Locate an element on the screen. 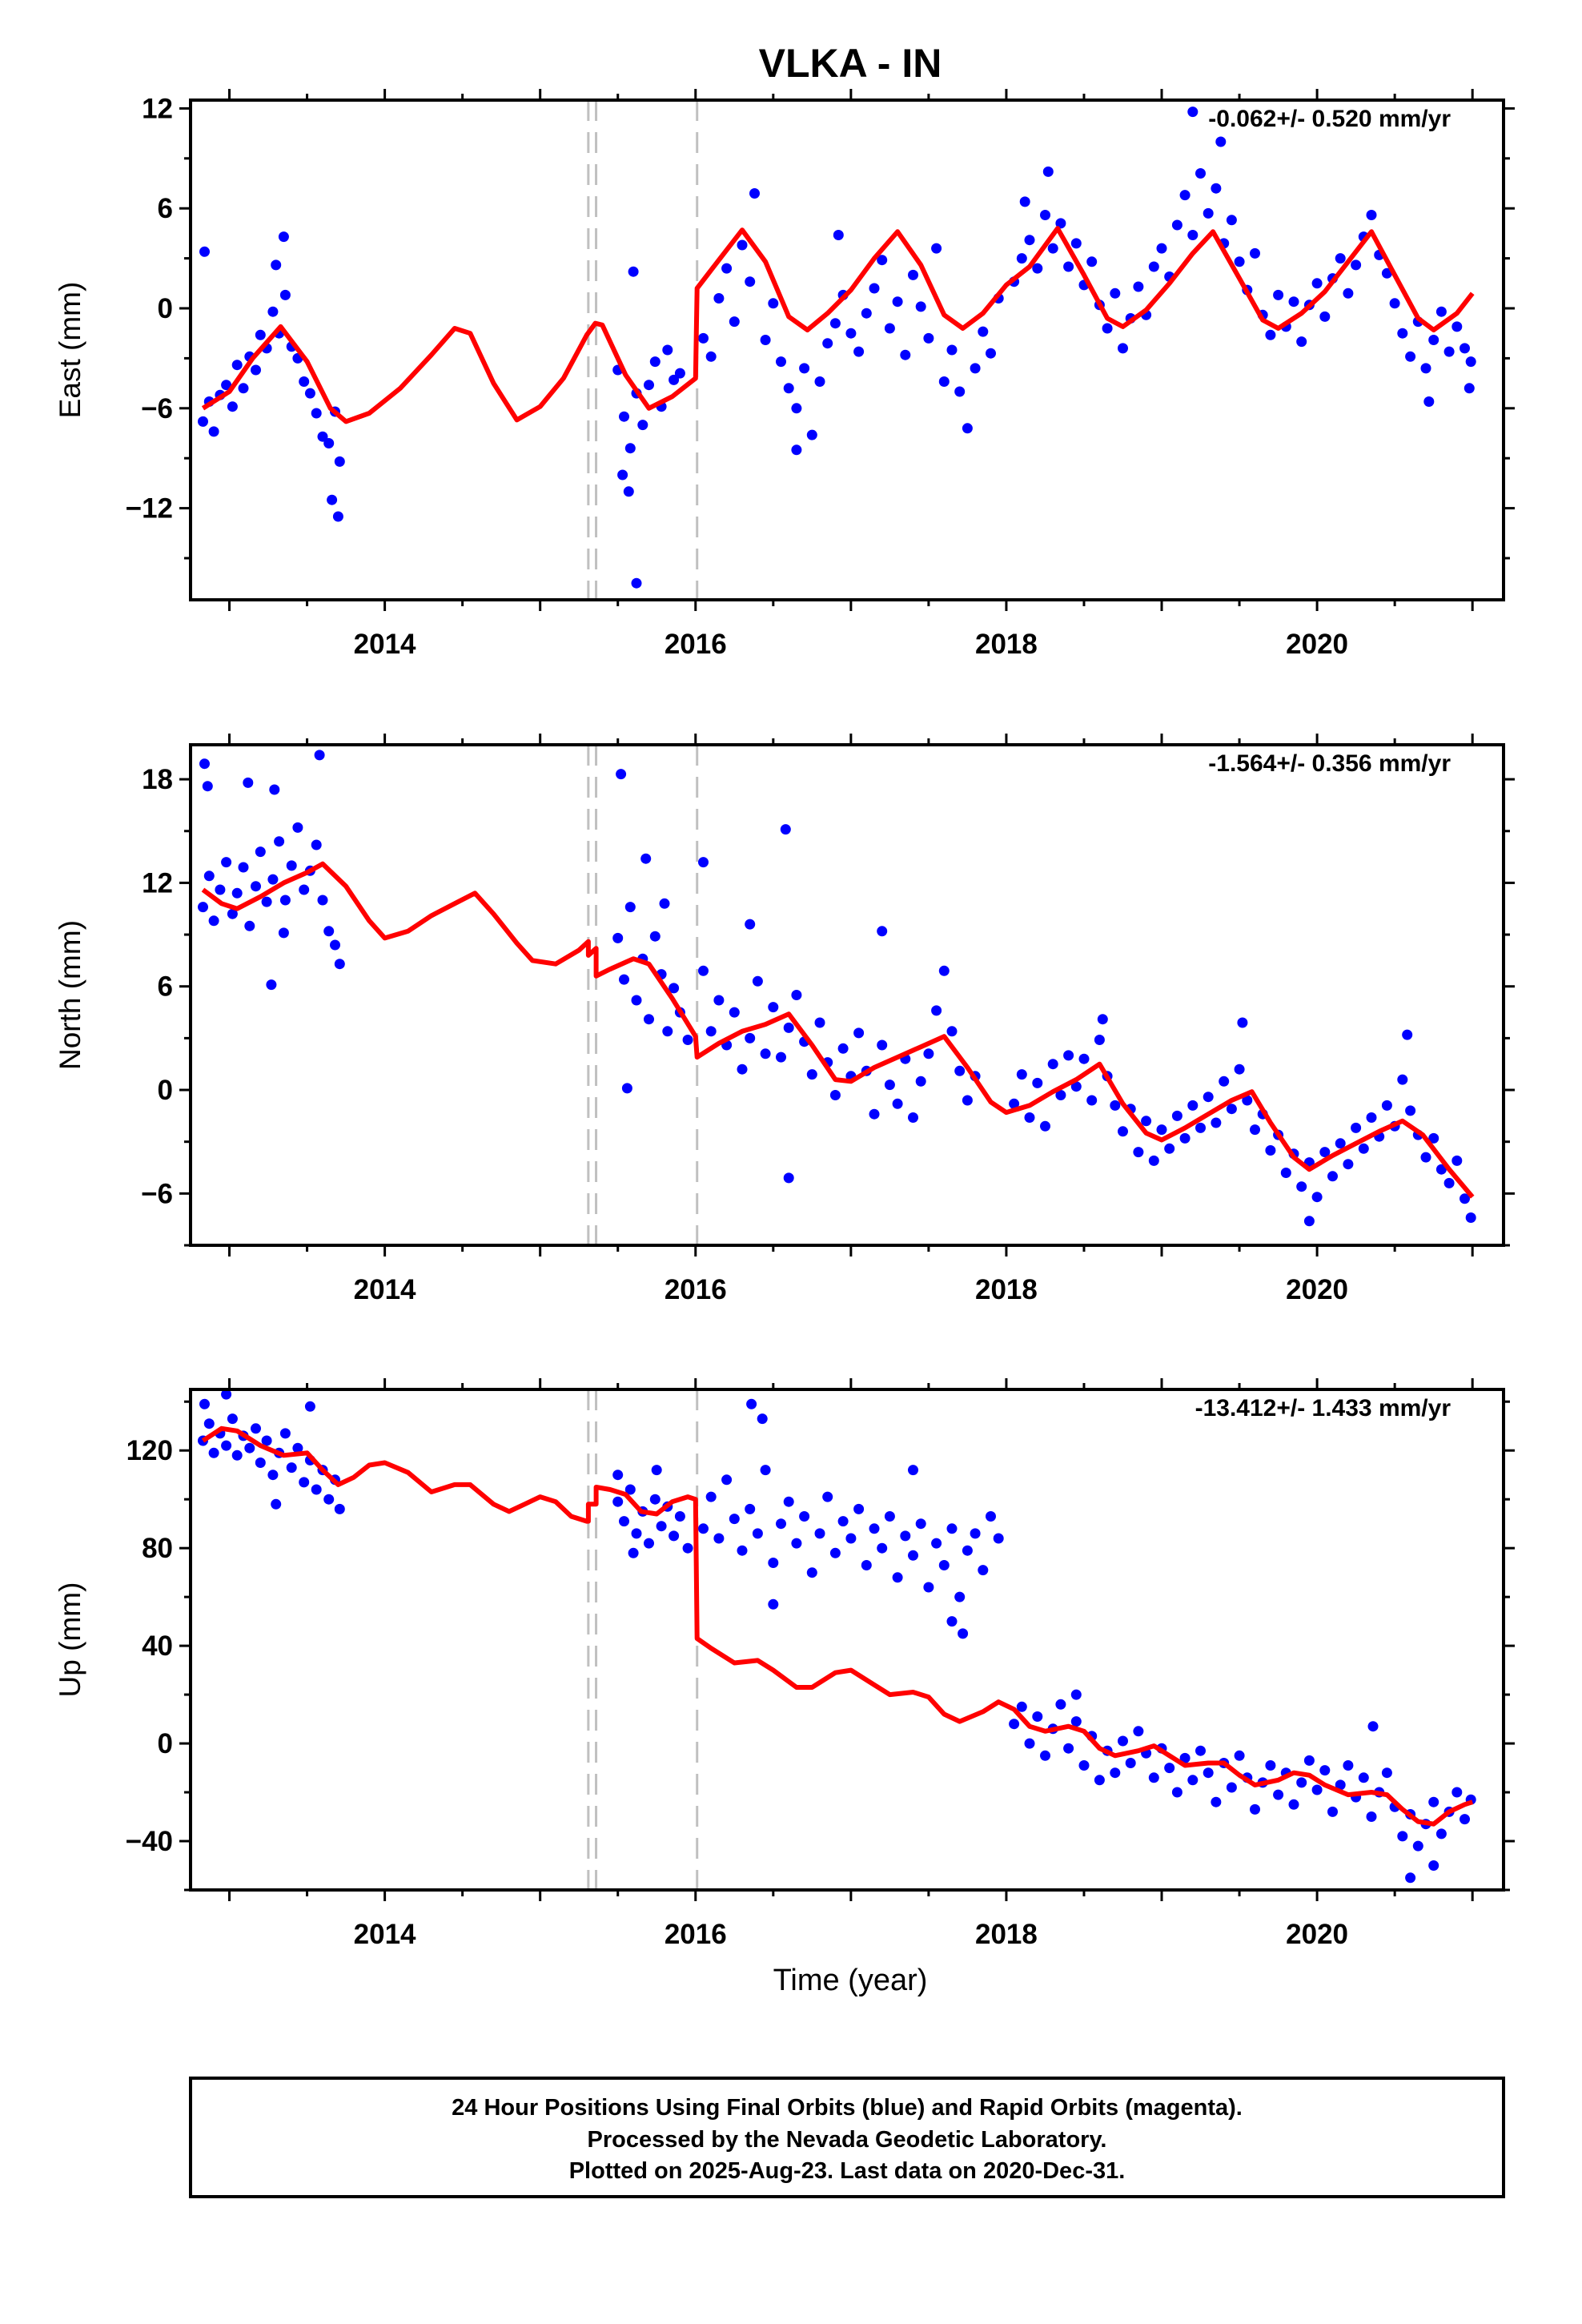  east-x-tick-label: 2020 is located at coordinates (1317, 644).